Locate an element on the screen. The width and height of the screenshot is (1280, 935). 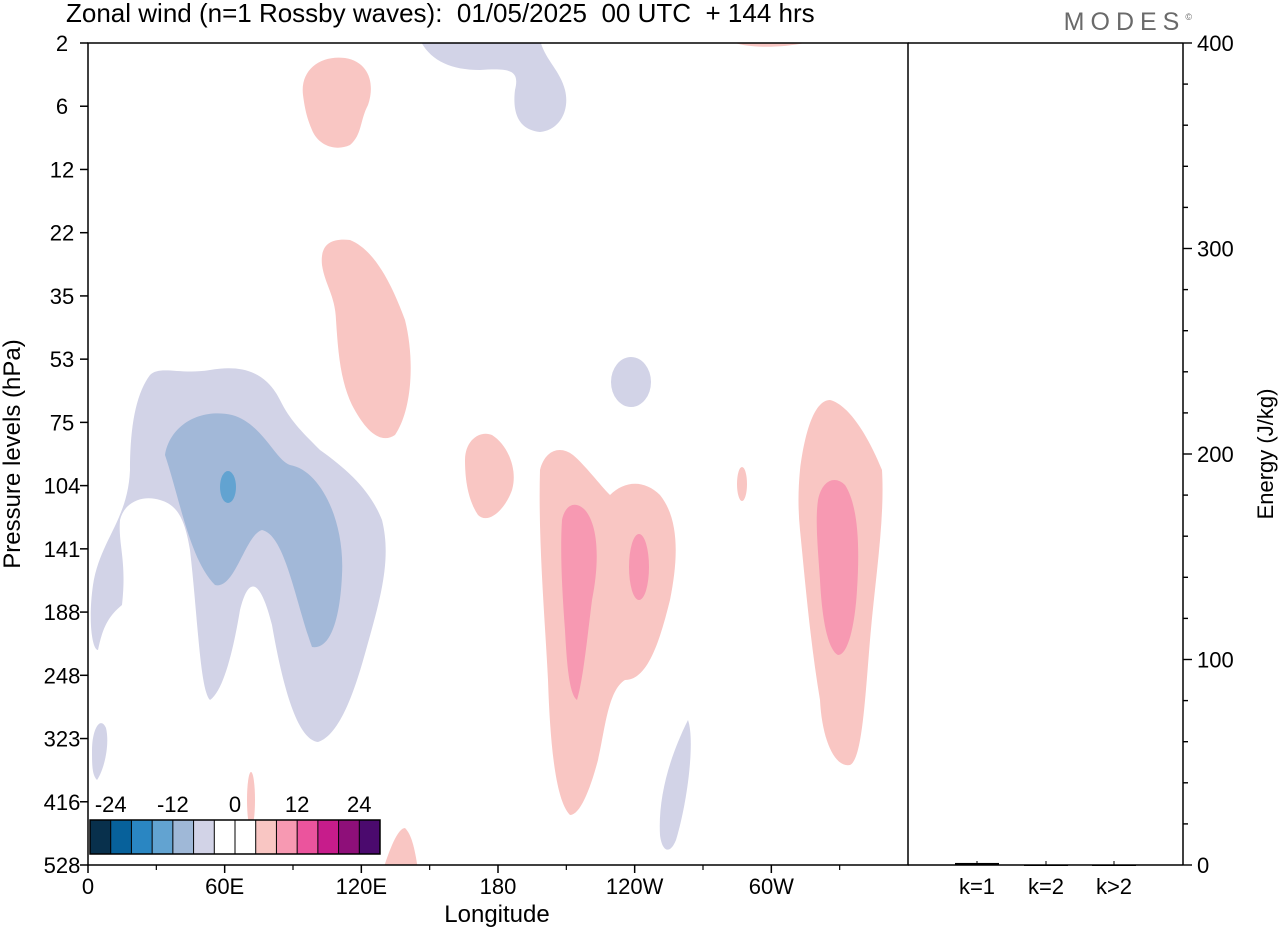
x-tick-label: 60W is located at coordinates (771, 886).